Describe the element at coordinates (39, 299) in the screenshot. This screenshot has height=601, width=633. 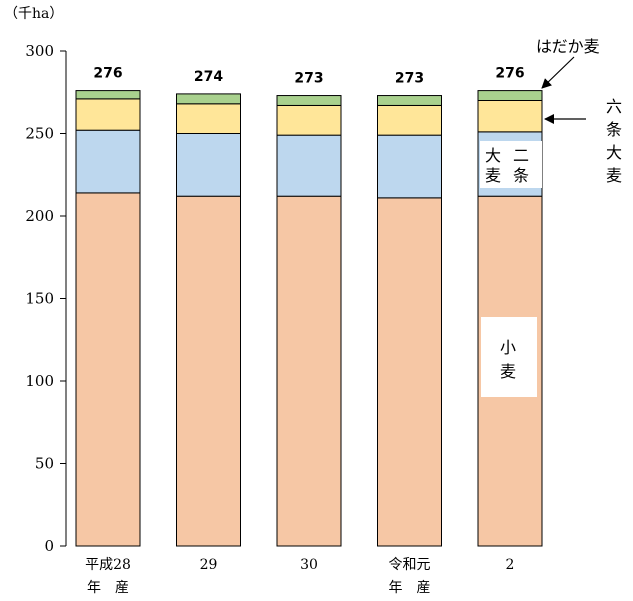
I see `y-tick-label: 150` at that location.